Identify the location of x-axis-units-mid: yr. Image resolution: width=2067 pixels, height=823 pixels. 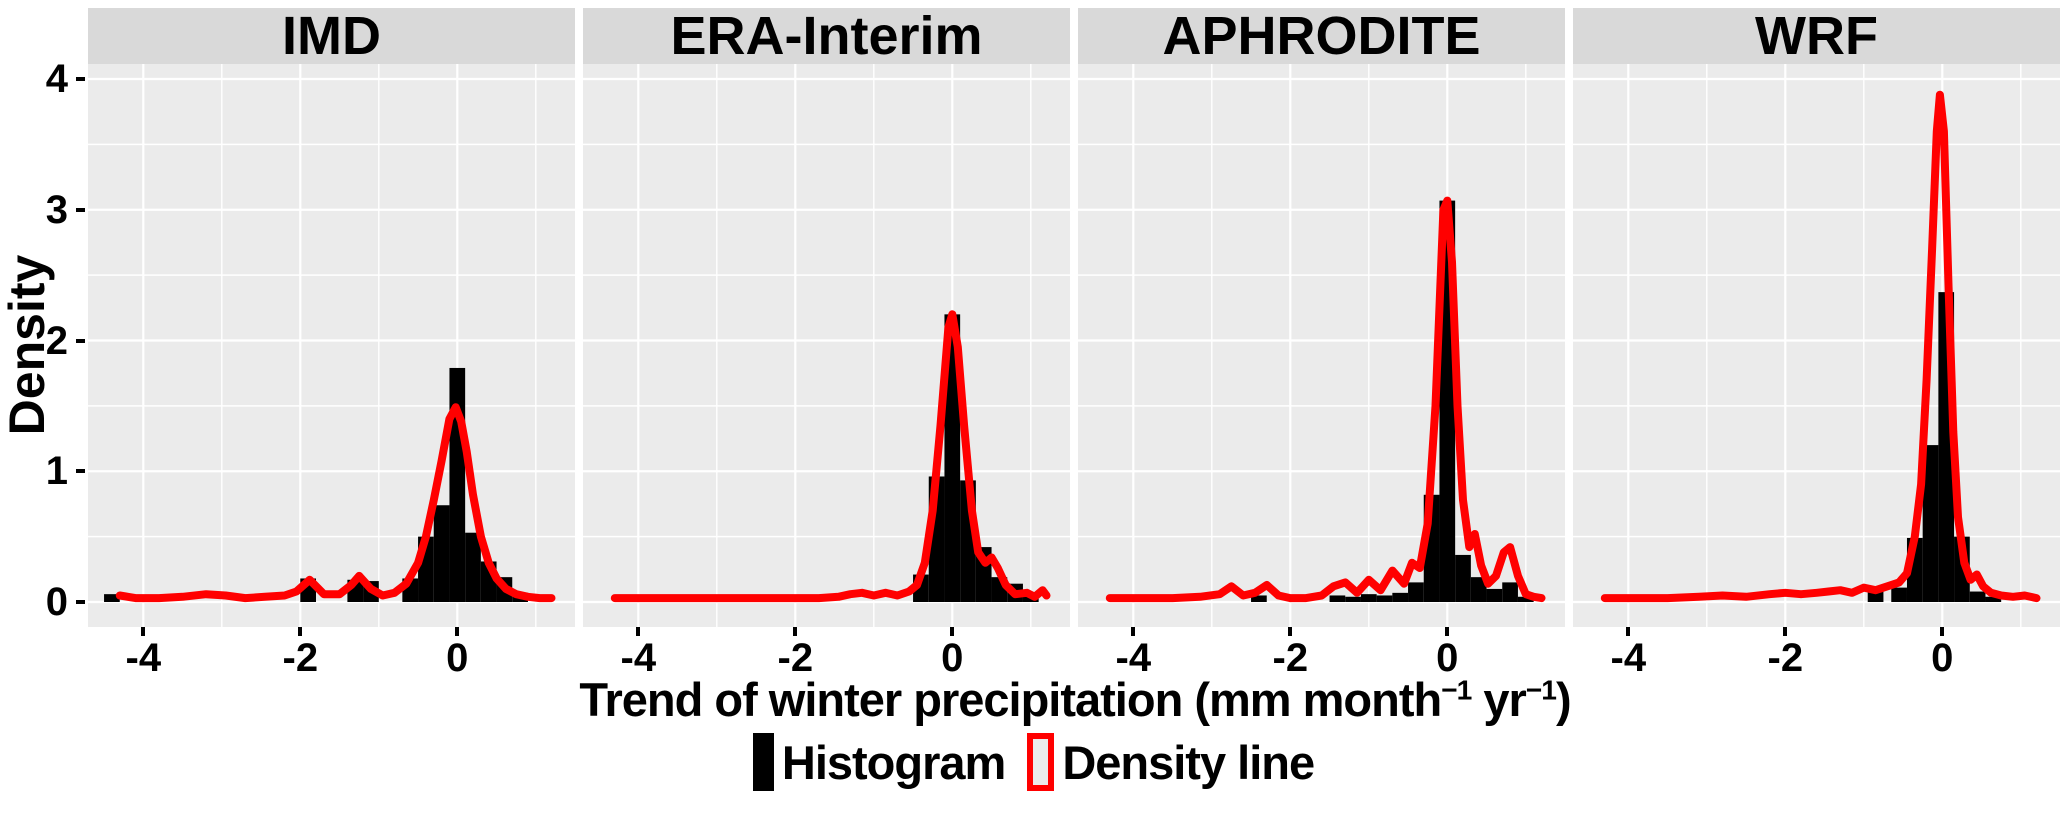
(1498, 699).